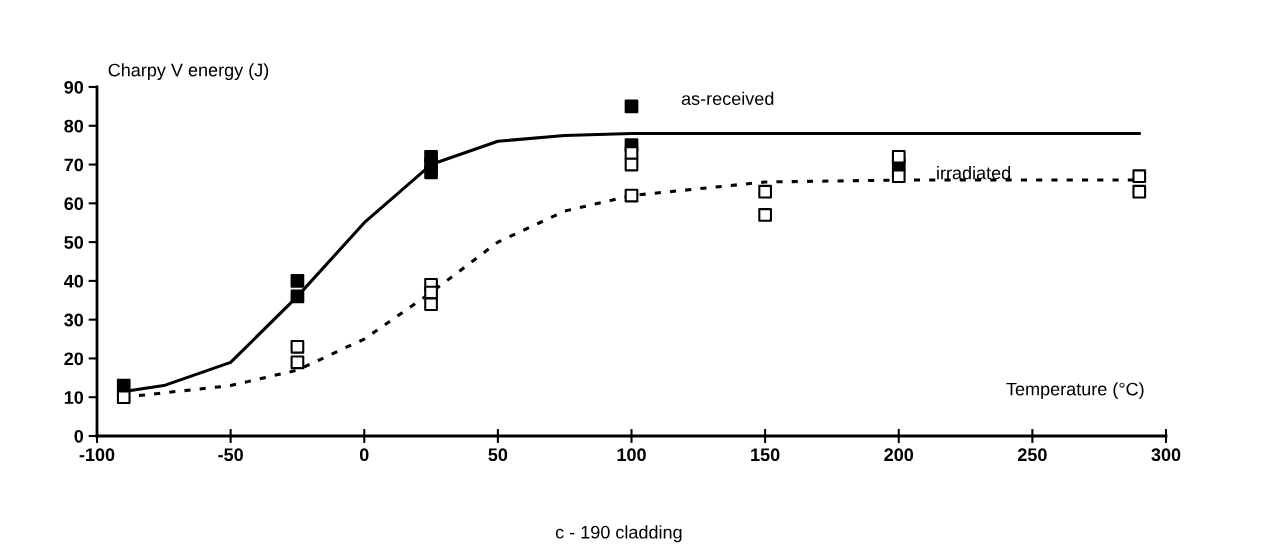 The width and height of the screenshot is (1263, 556). I want to click on series-label: irradiated, so click(974, 173).